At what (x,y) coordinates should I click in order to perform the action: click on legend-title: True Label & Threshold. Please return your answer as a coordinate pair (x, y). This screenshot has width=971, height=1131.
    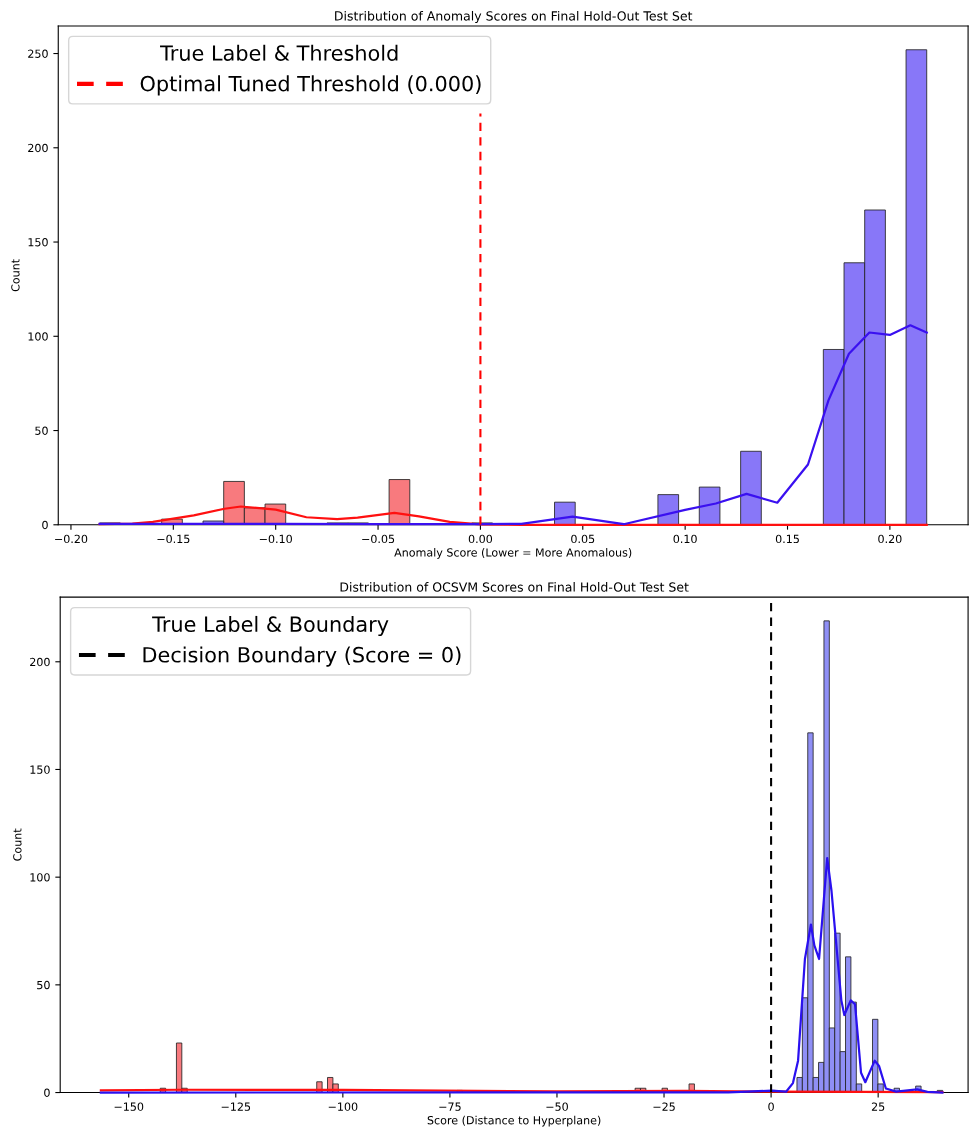
    Looking at the image, I should click on (279, 52).